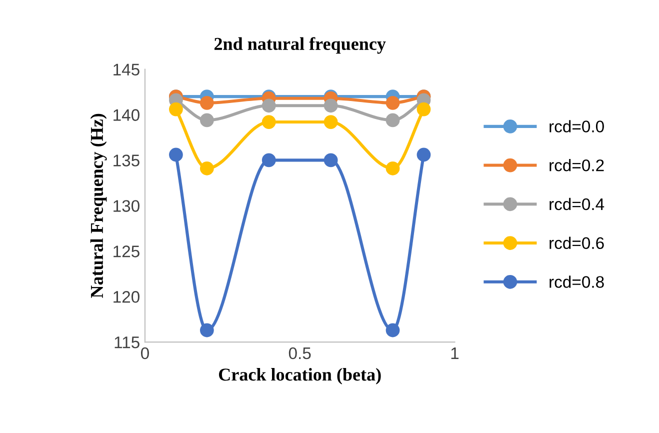 This screenshot has height=433, width=659. What do you see at coordinates (300, 45) in the screenshot?
I see `chart-title: 2nd natural frequency` at bounding box center [300, 45].